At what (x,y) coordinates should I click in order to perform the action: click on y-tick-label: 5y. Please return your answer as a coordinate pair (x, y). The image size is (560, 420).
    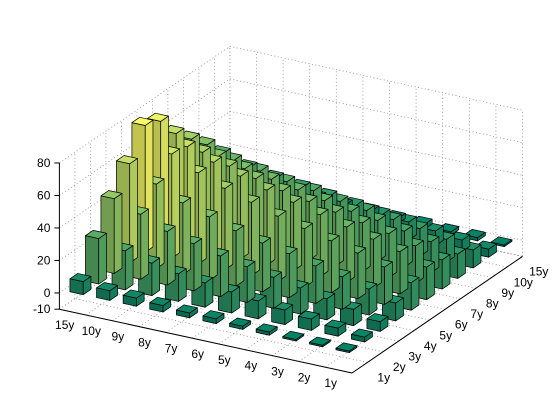
    Looking at the image, I should click on (224, 360).